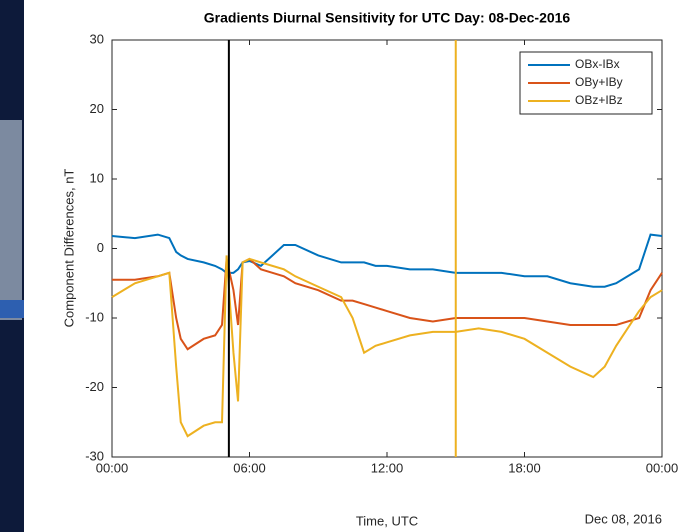 The height and width of the screenshot is (532, 687). Describe the element at coordinates (249, 467) in the screenshot. I see `x-tick-label: 06:00` at that location.